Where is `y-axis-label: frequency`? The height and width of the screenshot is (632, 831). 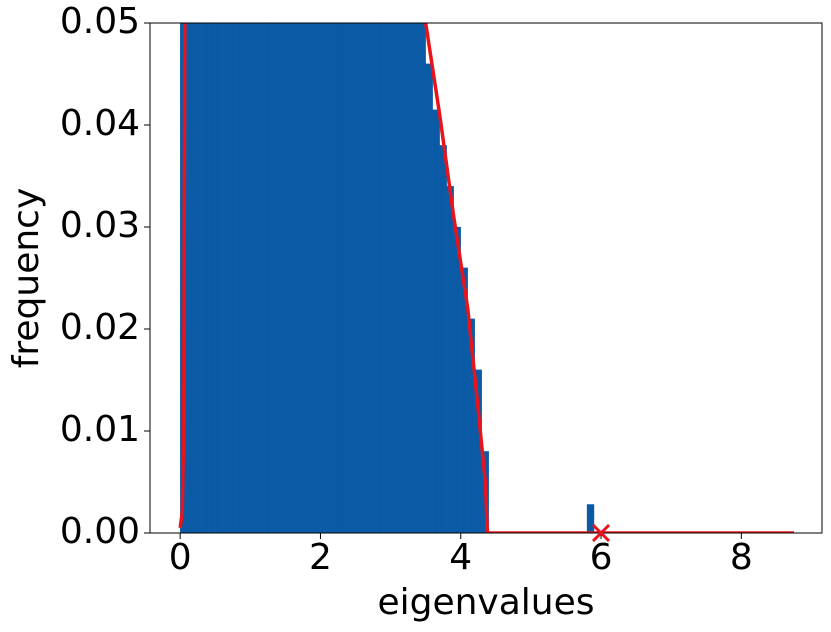 y-axis-label: frequency is located at coordinates (26, 278).